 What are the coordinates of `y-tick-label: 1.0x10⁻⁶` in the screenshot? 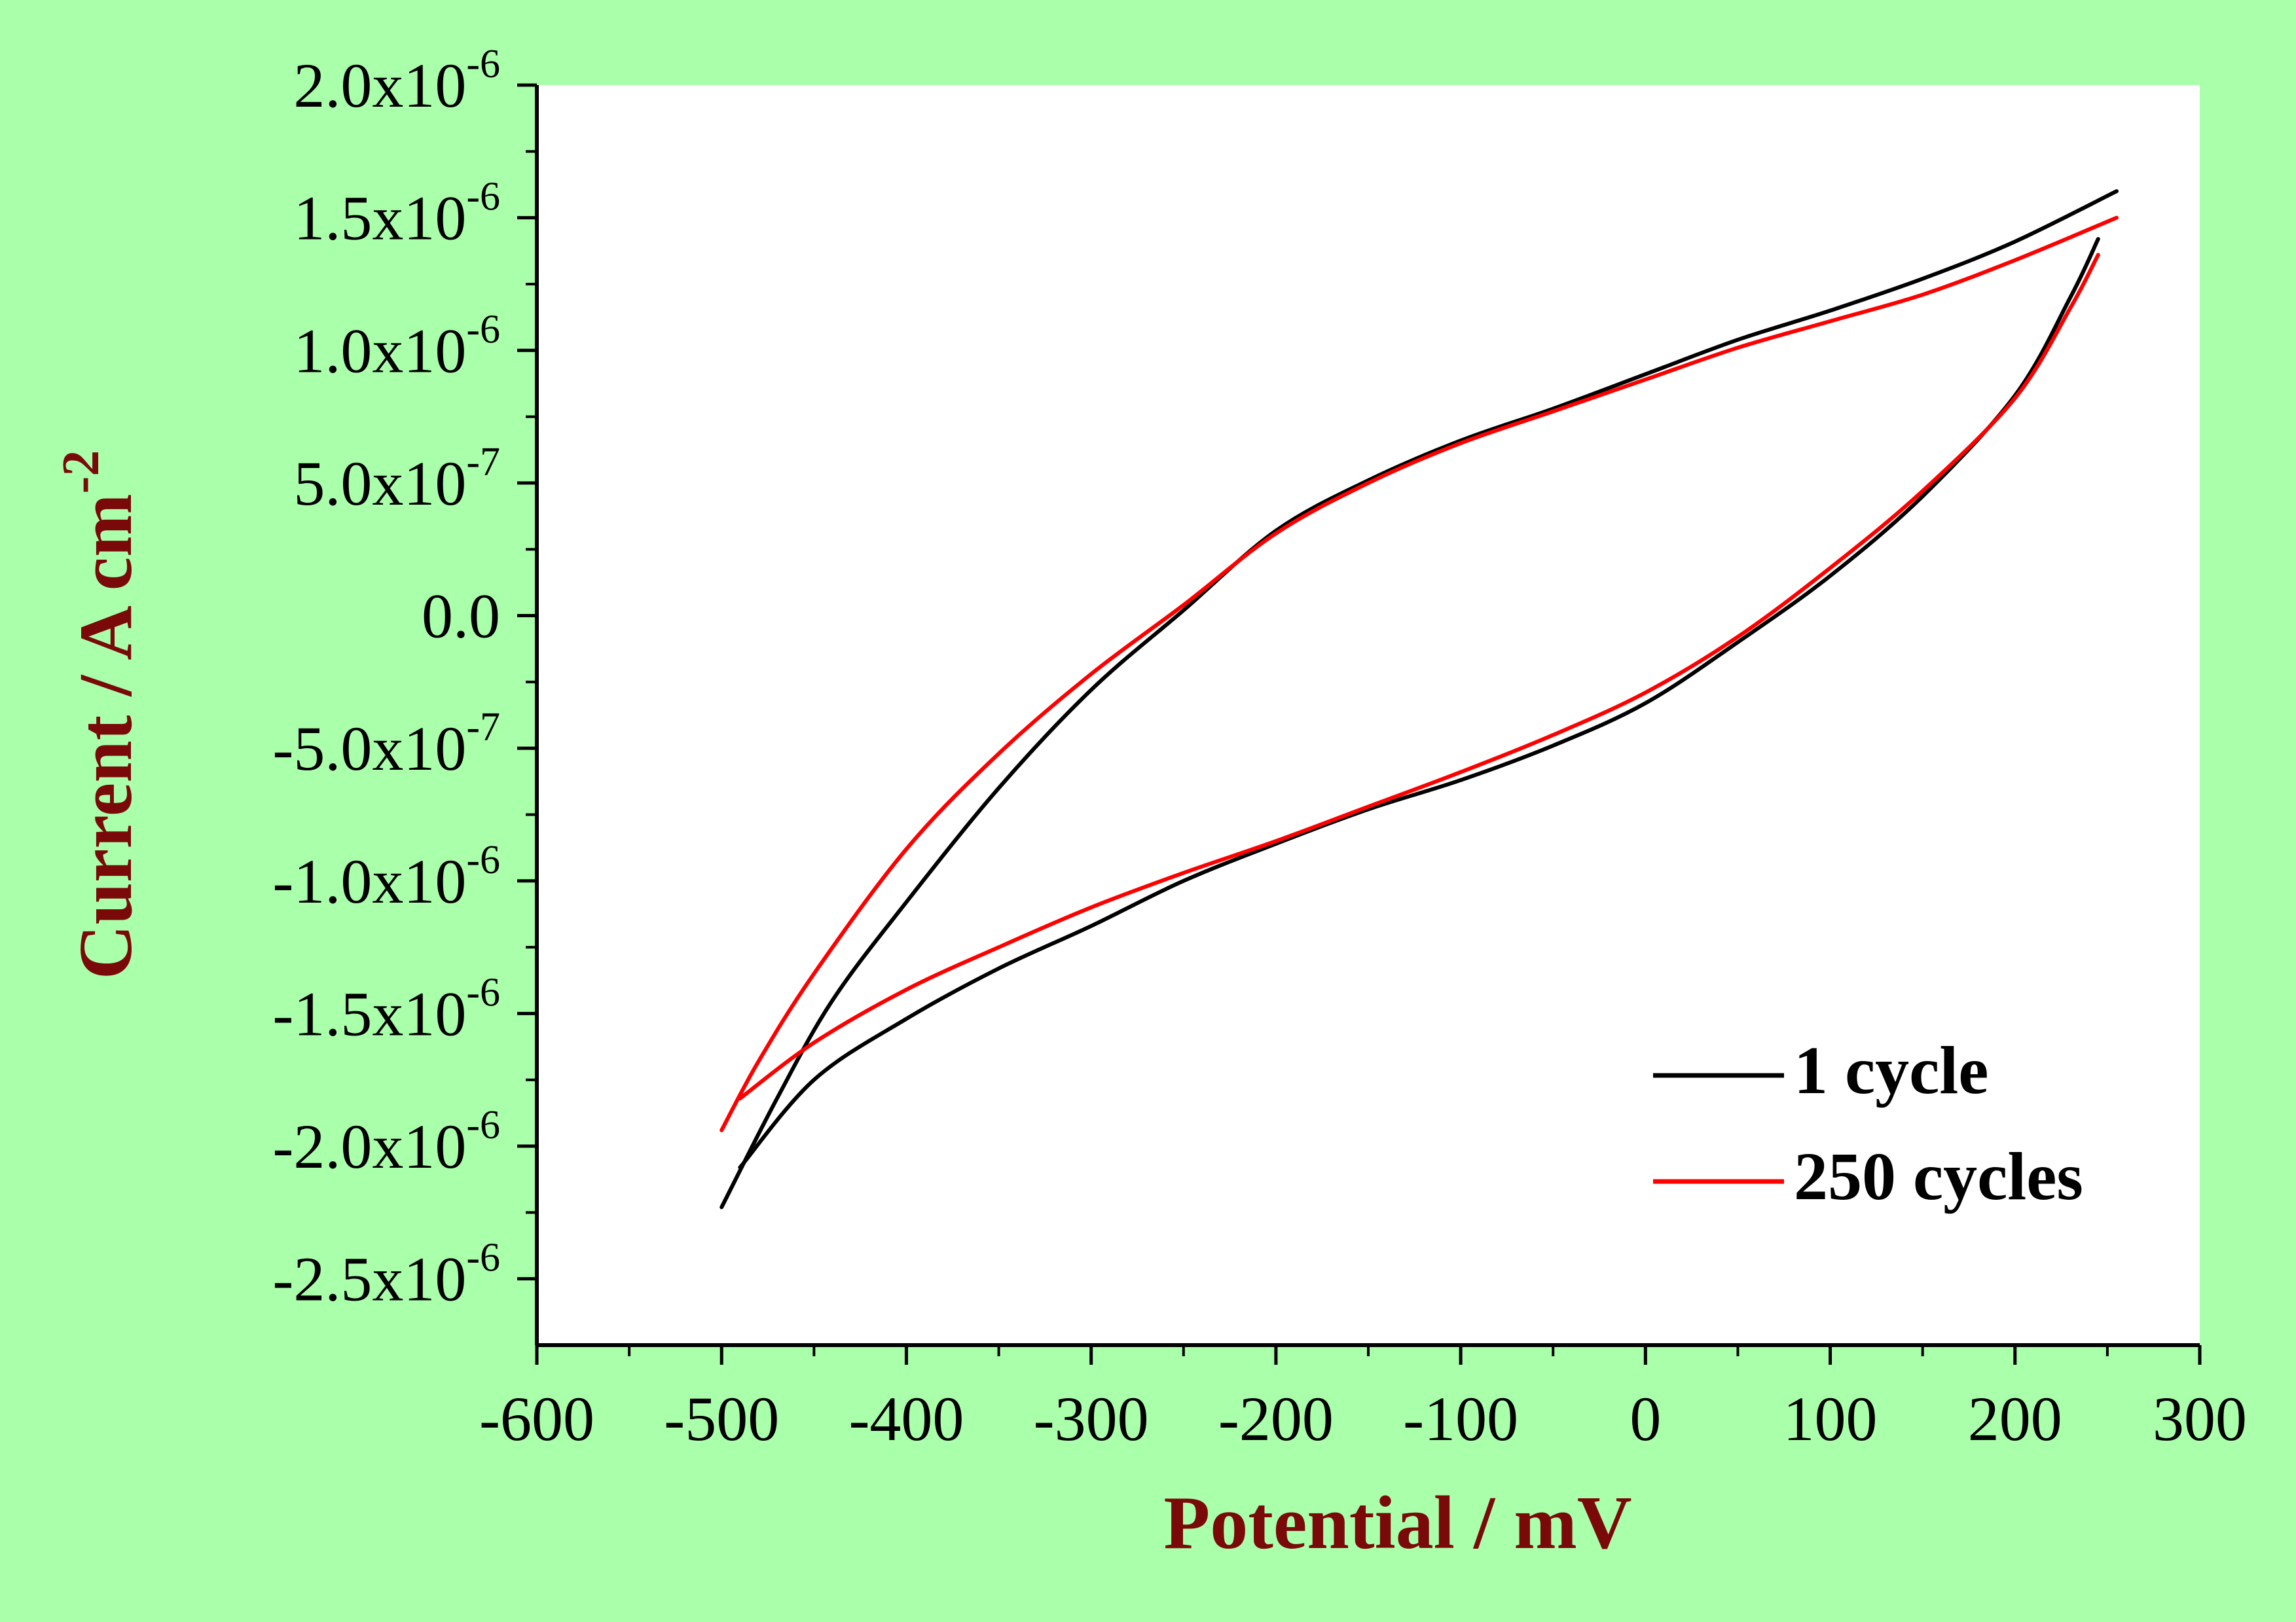 It's located at (396, 346).